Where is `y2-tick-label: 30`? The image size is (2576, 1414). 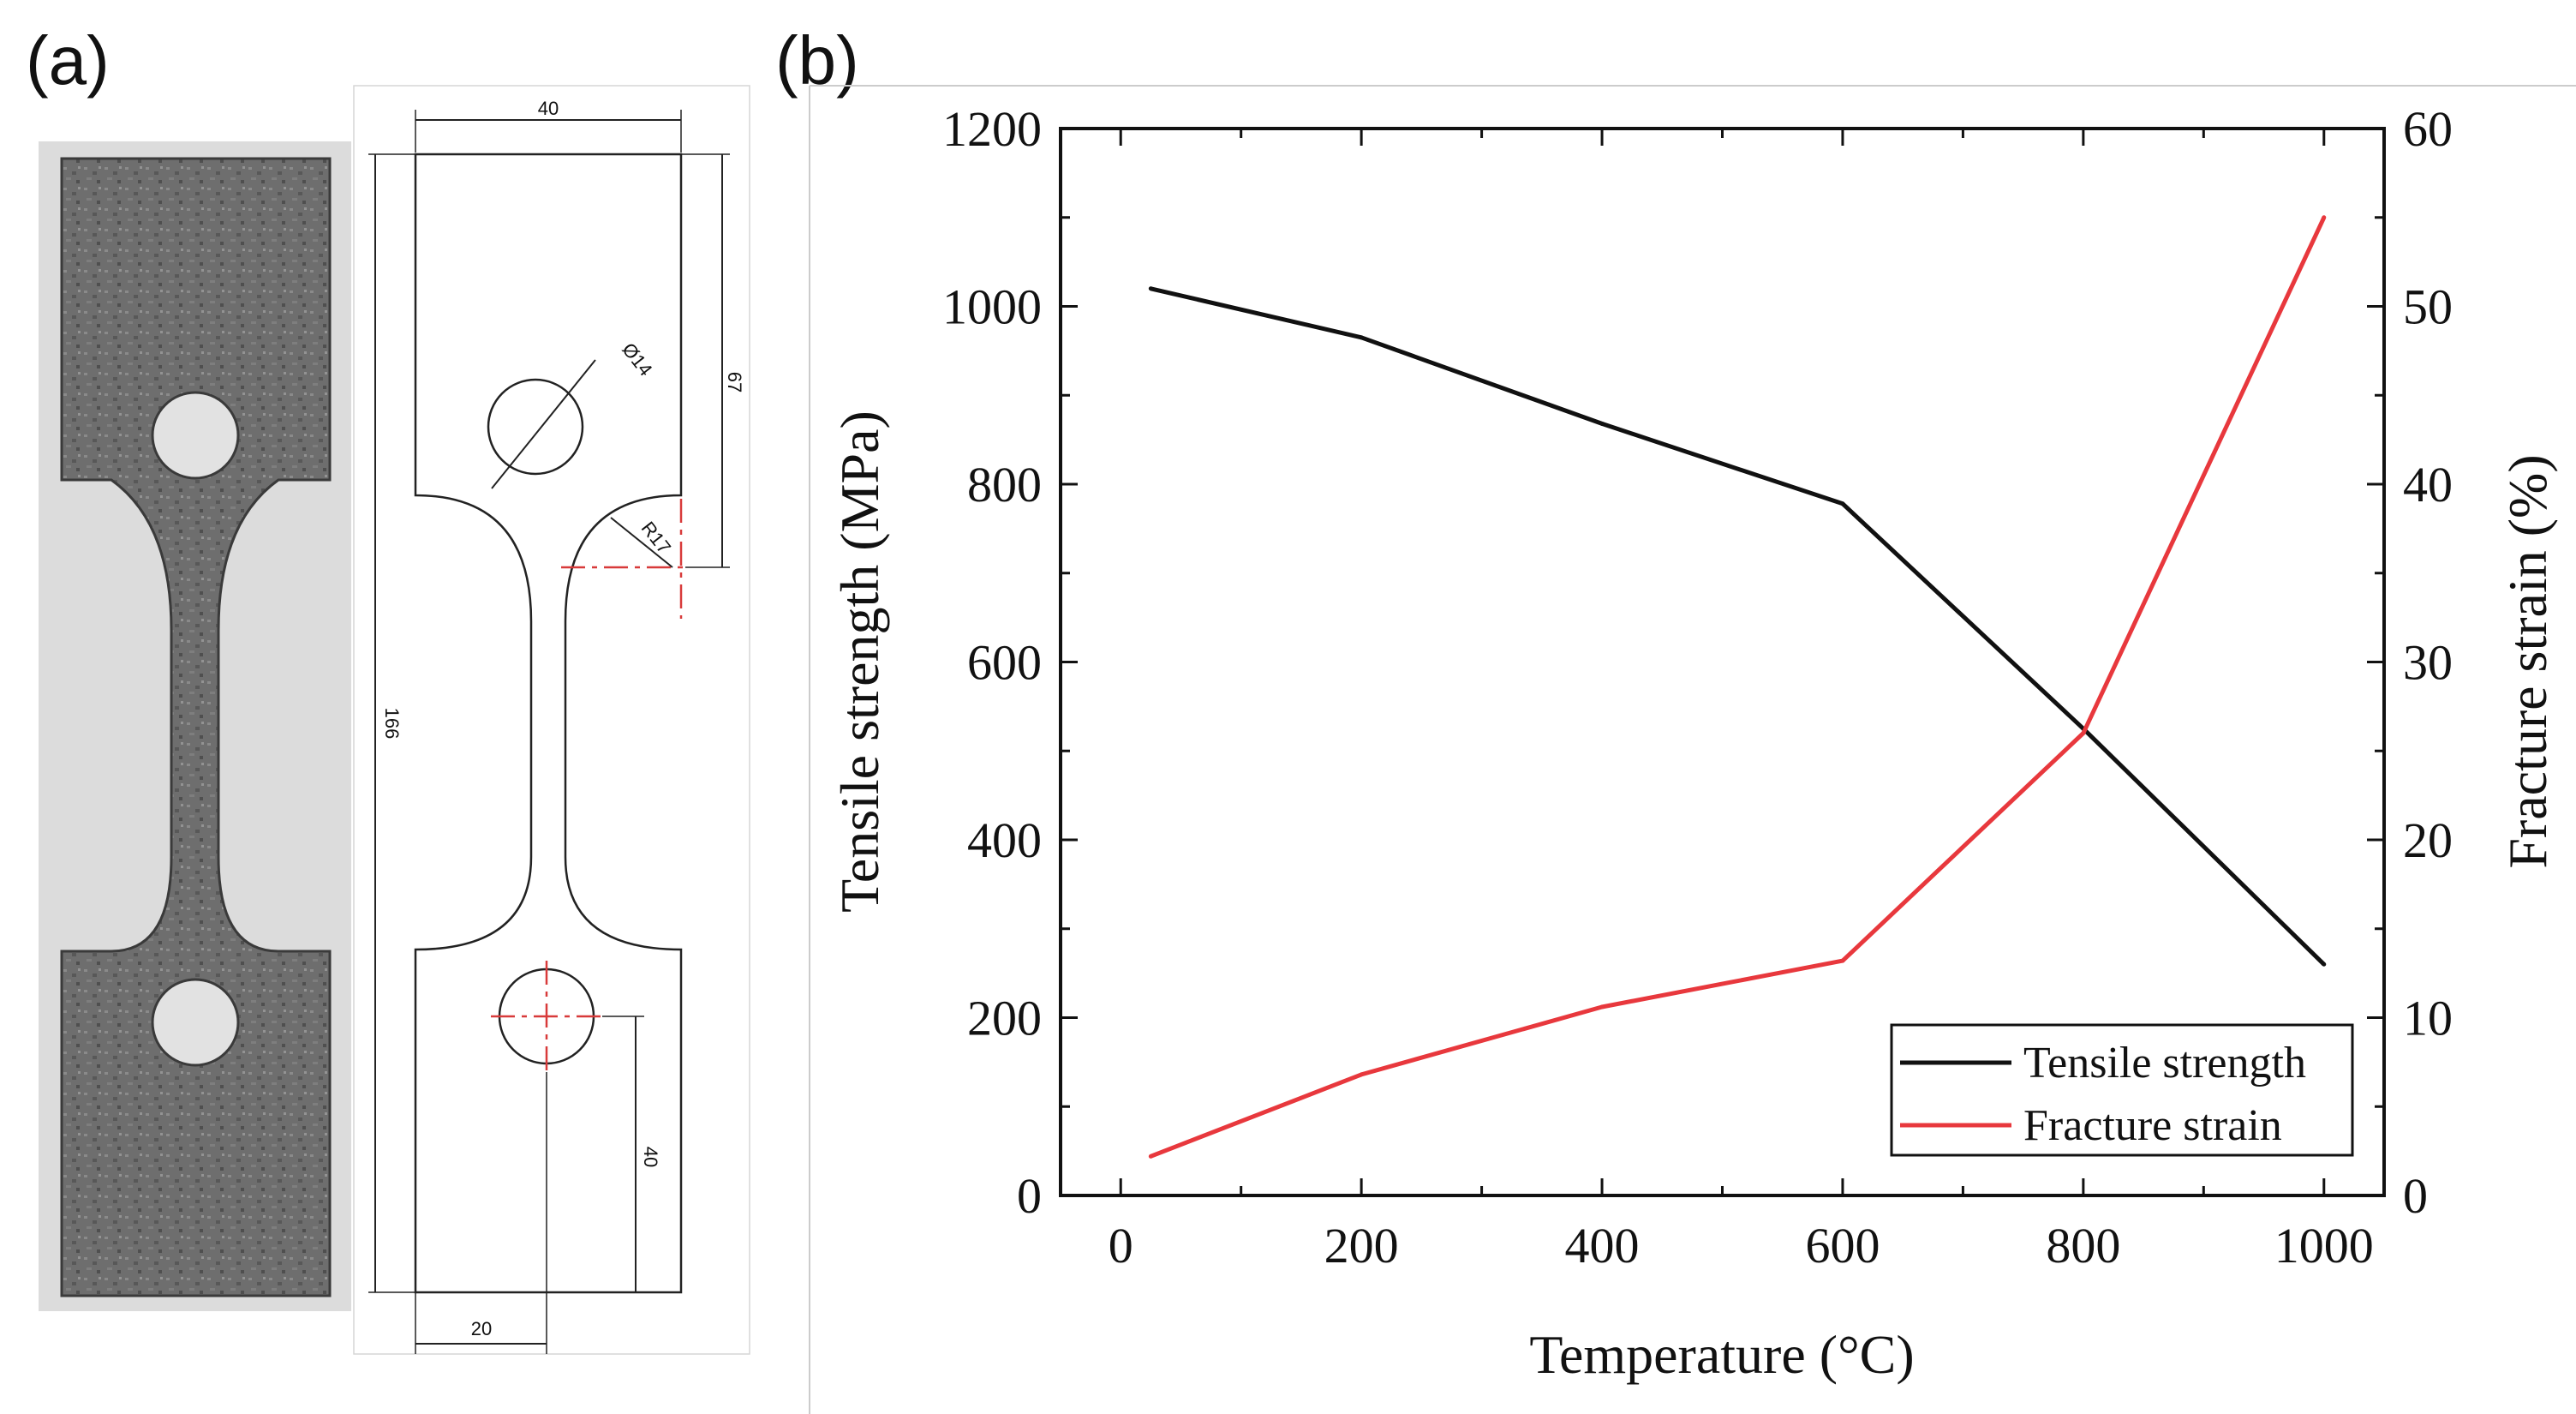 y2-tick-label: 30 is located at coordinates (2428, 663).